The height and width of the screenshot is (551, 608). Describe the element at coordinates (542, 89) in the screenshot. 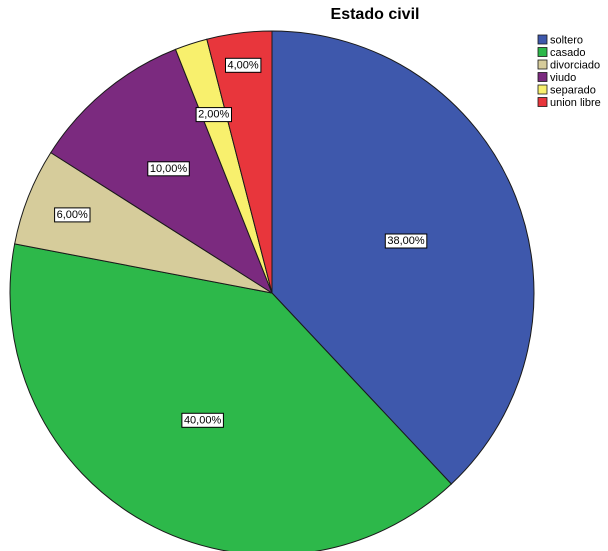

I see `legend-swatch-separado` at that location.